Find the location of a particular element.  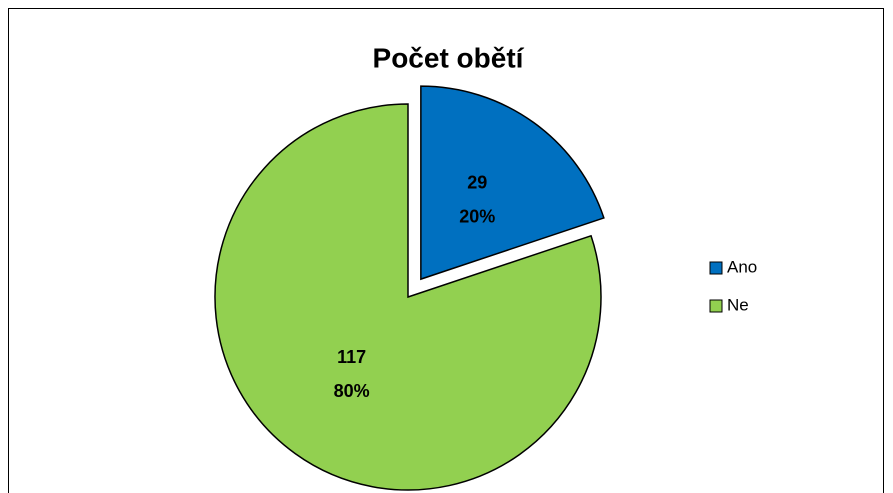

percent-label: 80% is located at coordinates (352, 391).